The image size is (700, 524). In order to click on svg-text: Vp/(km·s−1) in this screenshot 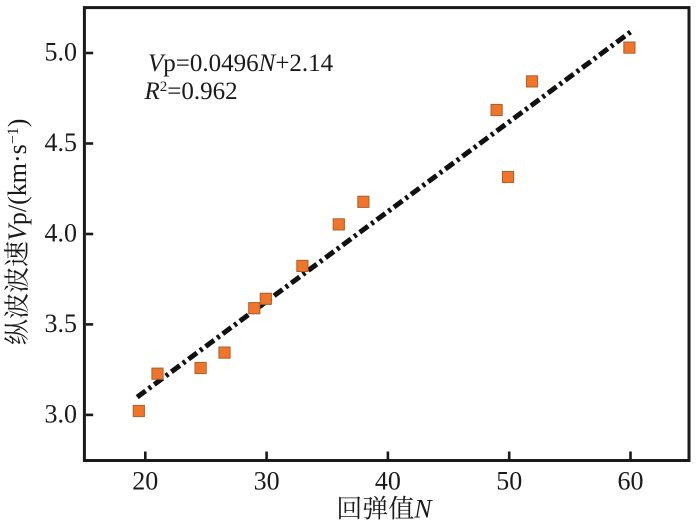, I will do `click(17, 180)`.